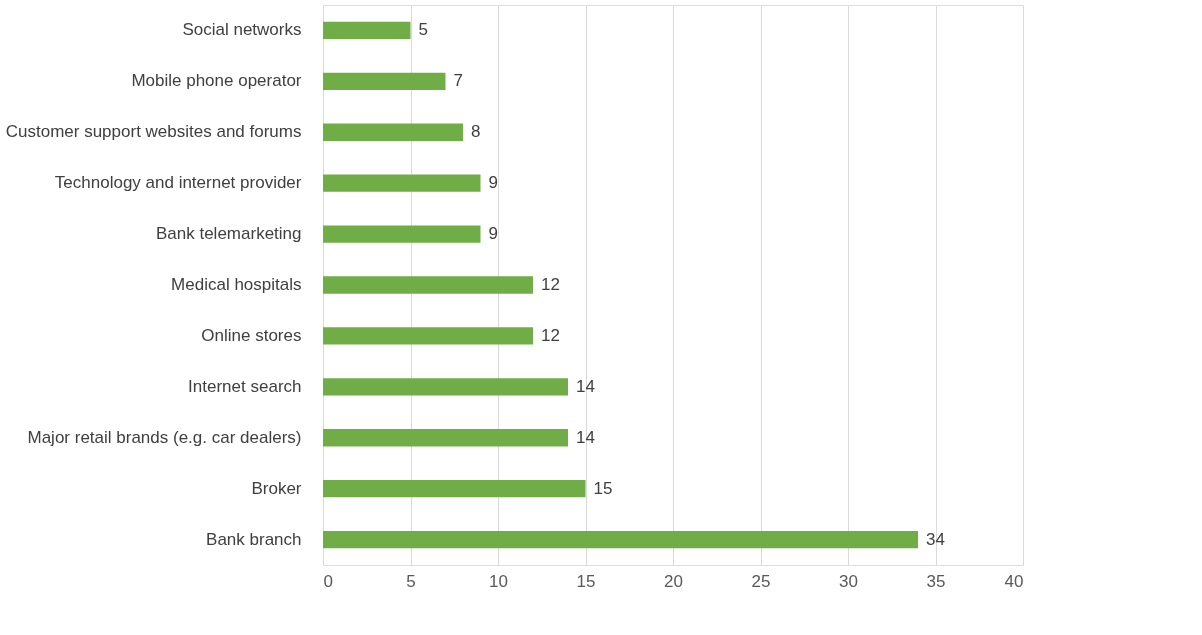 The height and width of the screenshot is (635, 1202). Describe the element at coordinates (153, 132) in the screenshot. I see `y-tick-label: Customer support websites and forums` at that location.